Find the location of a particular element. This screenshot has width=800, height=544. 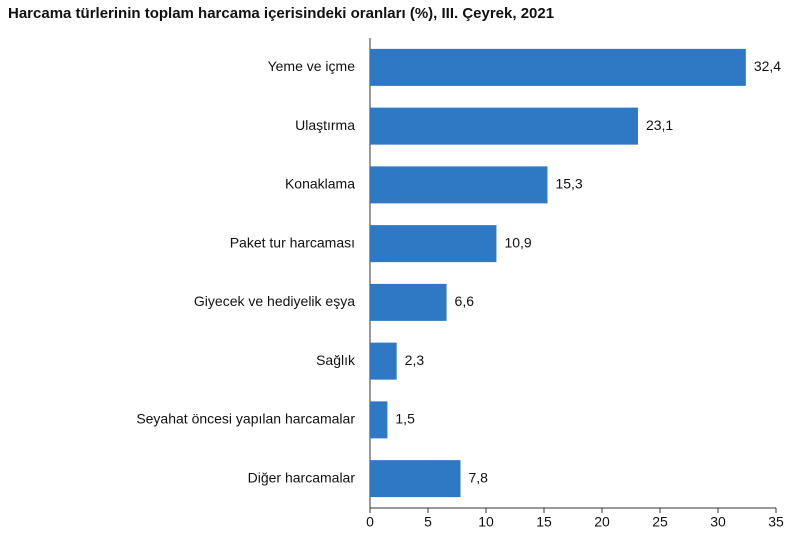

x-tick-label: 20 is located at coordinates (602, 522).